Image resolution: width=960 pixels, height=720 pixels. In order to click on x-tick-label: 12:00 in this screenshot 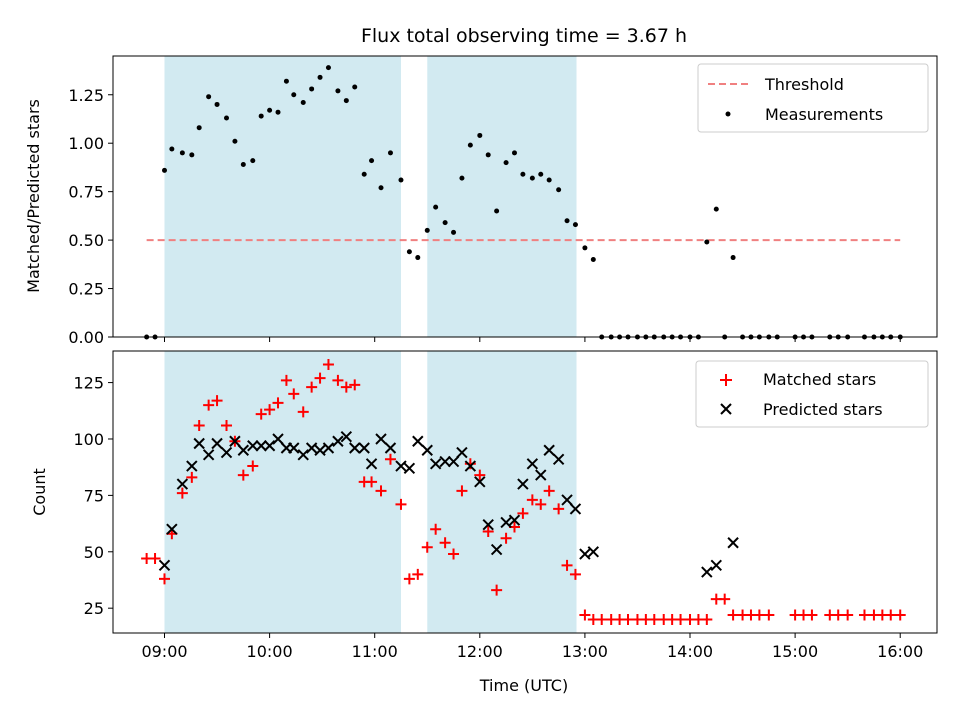, I will do `click(480, 651)`.